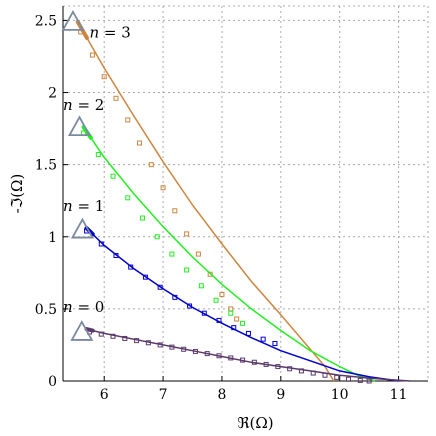 This screenshot has width=436, height=436. Describe the element at coordinates (248, 355) in the screenshot. I see `series-3-curve` at that location.